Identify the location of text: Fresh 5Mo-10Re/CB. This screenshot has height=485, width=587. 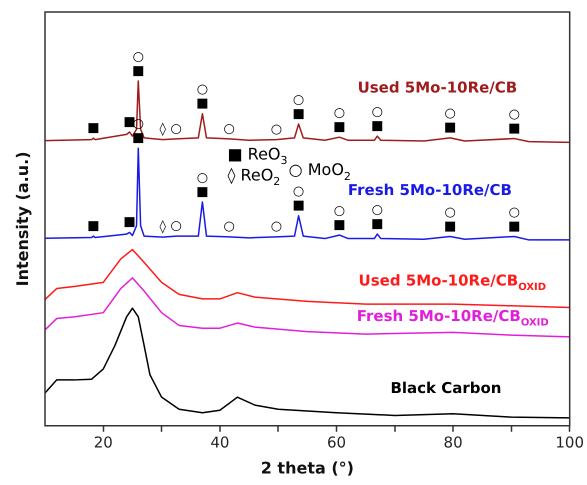
(430, 189).